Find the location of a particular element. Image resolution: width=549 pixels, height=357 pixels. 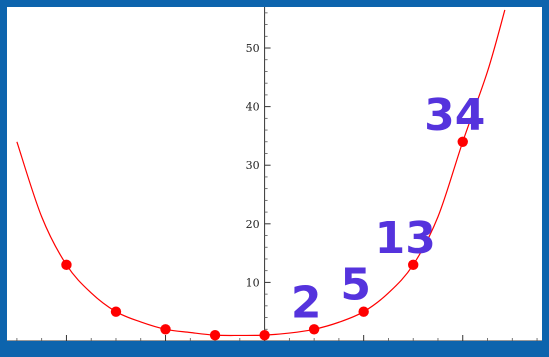

fibonacci-annotation: 2 is located at coordinates (306, 302).